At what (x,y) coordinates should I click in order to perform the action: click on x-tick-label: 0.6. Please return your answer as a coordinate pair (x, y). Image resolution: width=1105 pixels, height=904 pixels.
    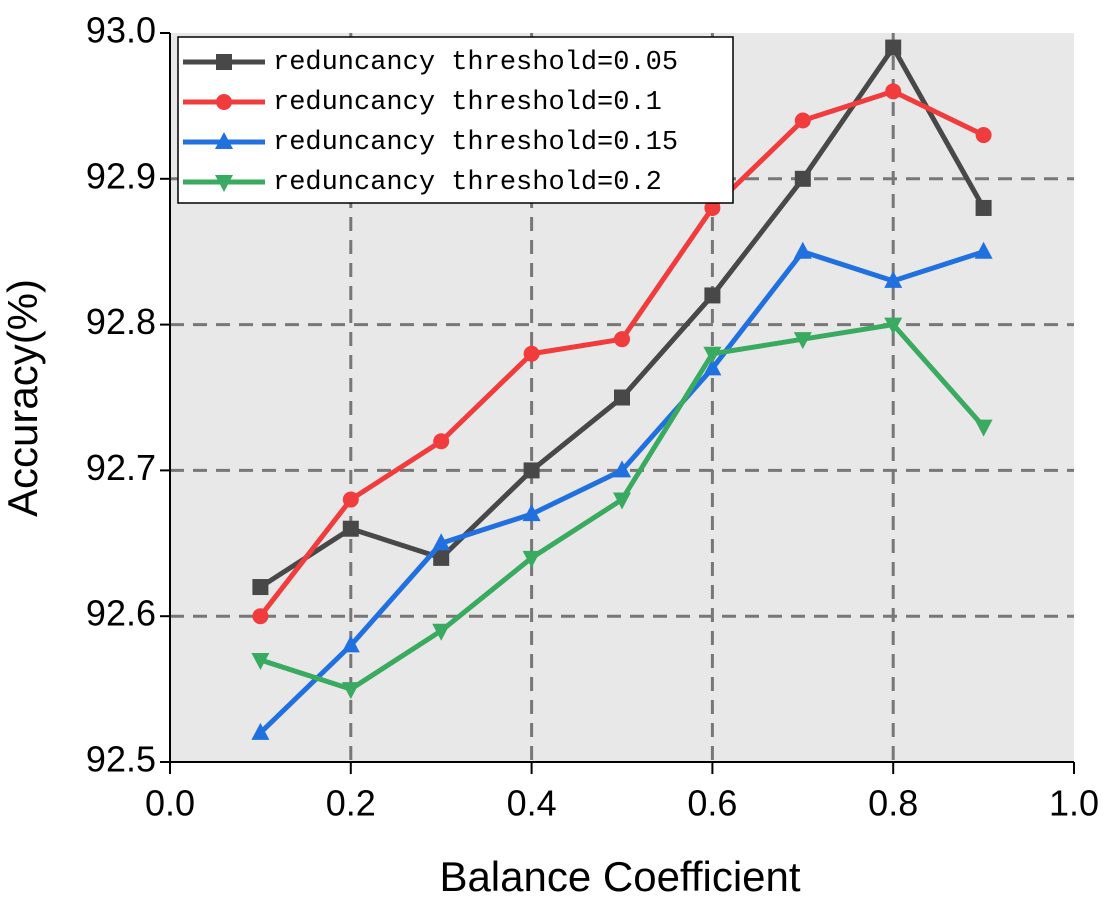
    Looking at the image, I should click on (712, 803).